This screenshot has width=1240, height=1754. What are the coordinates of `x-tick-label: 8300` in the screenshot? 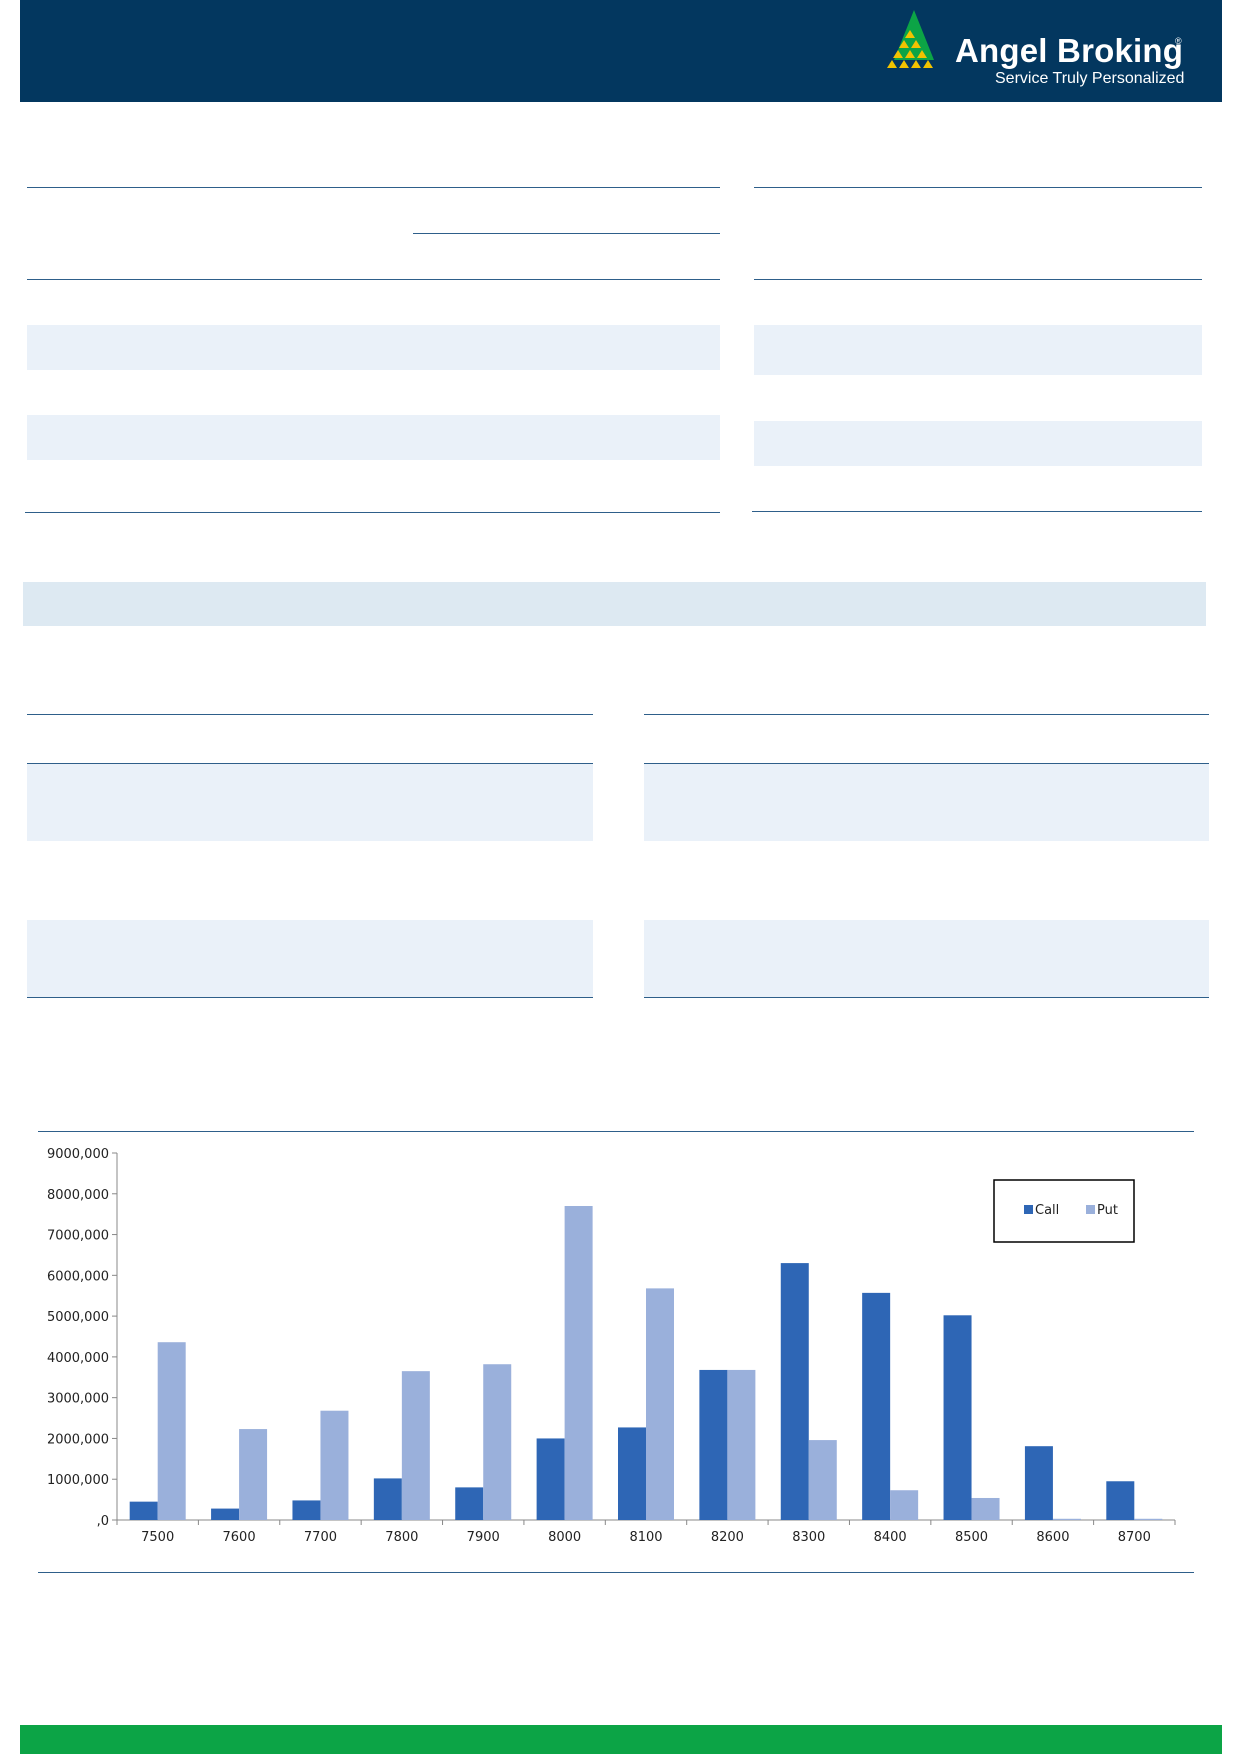 It's located at (808, 1537).